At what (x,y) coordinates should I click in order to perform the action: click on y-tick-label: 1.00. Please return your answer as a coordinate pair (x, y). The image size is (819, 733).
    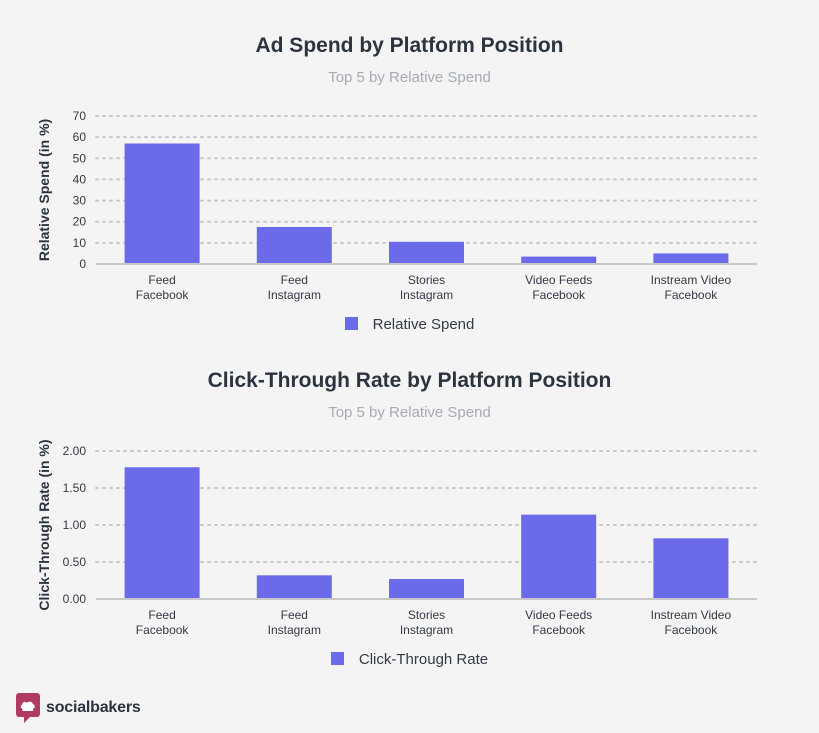
    Looking at the image, I should click on (75, 525).